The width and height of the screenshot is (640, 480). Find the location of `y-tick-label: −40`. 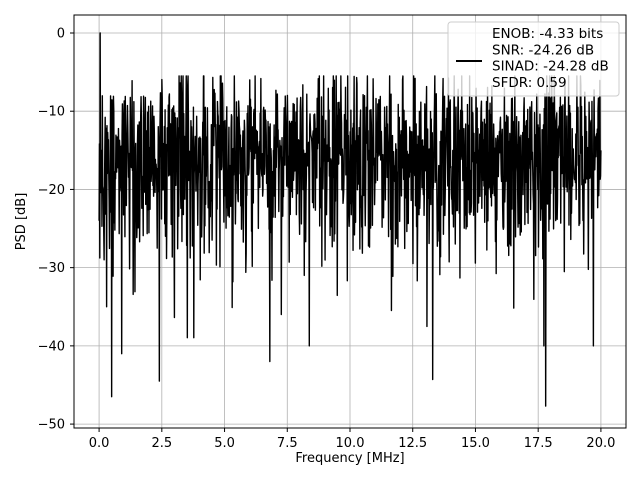

y-tick-label: −40 is located at coordinates (51, 346).